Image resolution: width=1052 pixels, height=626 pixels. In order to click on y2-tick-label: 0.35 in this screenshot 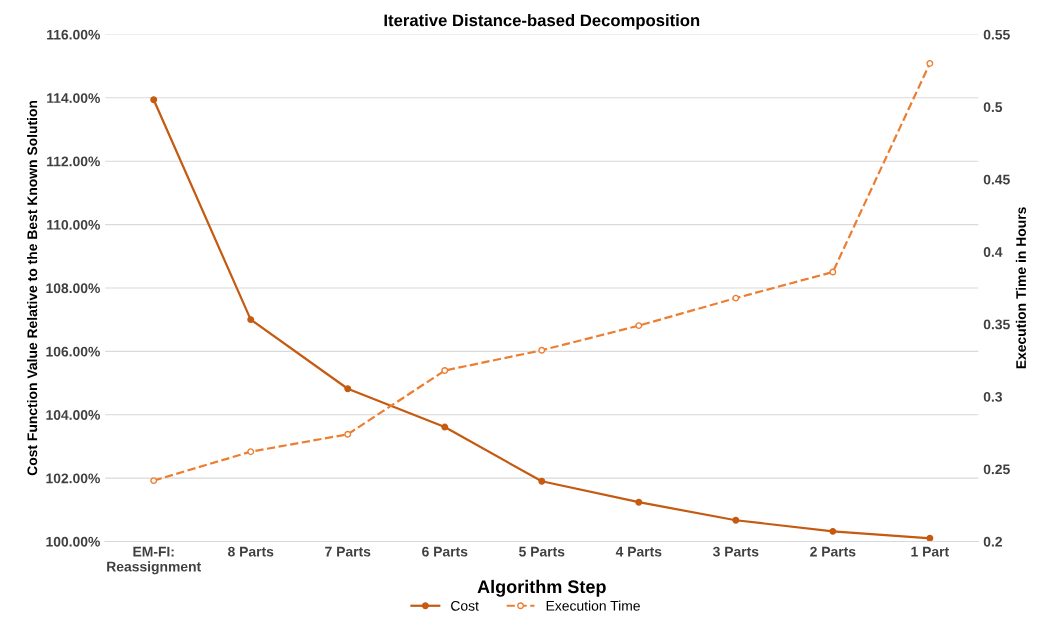, I will do `click(996, 324)`.